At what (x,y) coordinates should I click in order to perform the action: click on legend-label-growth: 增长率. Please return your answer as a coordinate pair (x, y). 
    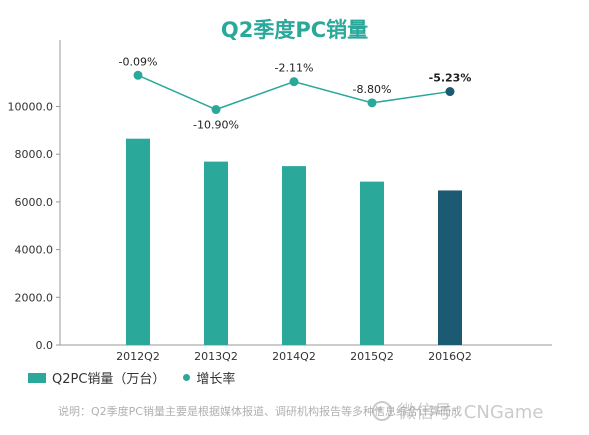
    Looking at the image, I should click on (216, 379).